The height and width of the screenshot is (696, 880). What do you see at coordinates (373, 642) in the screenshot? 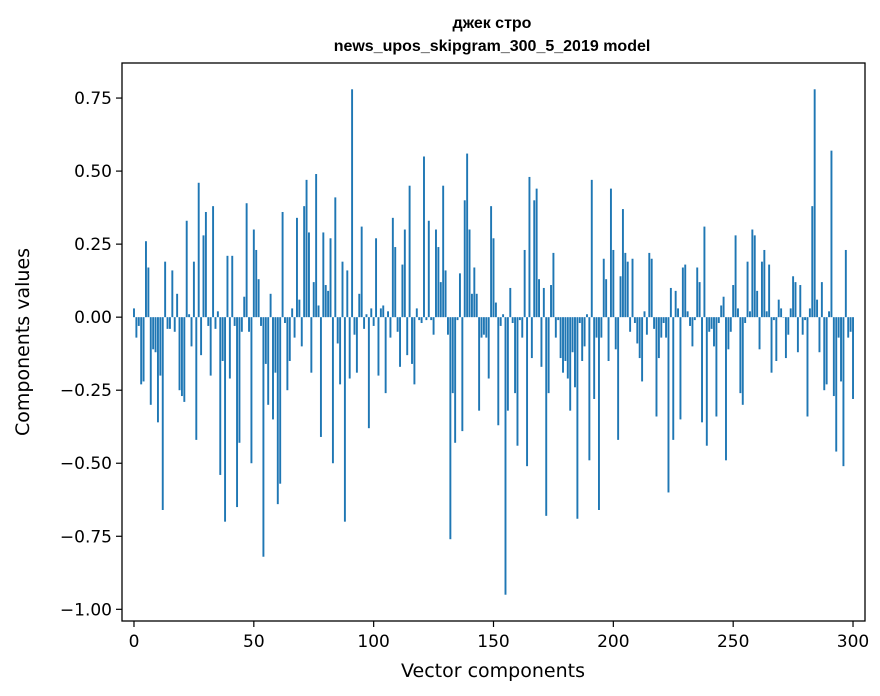
I see `x-tick-label: 100` at bounding box center [373, 642].